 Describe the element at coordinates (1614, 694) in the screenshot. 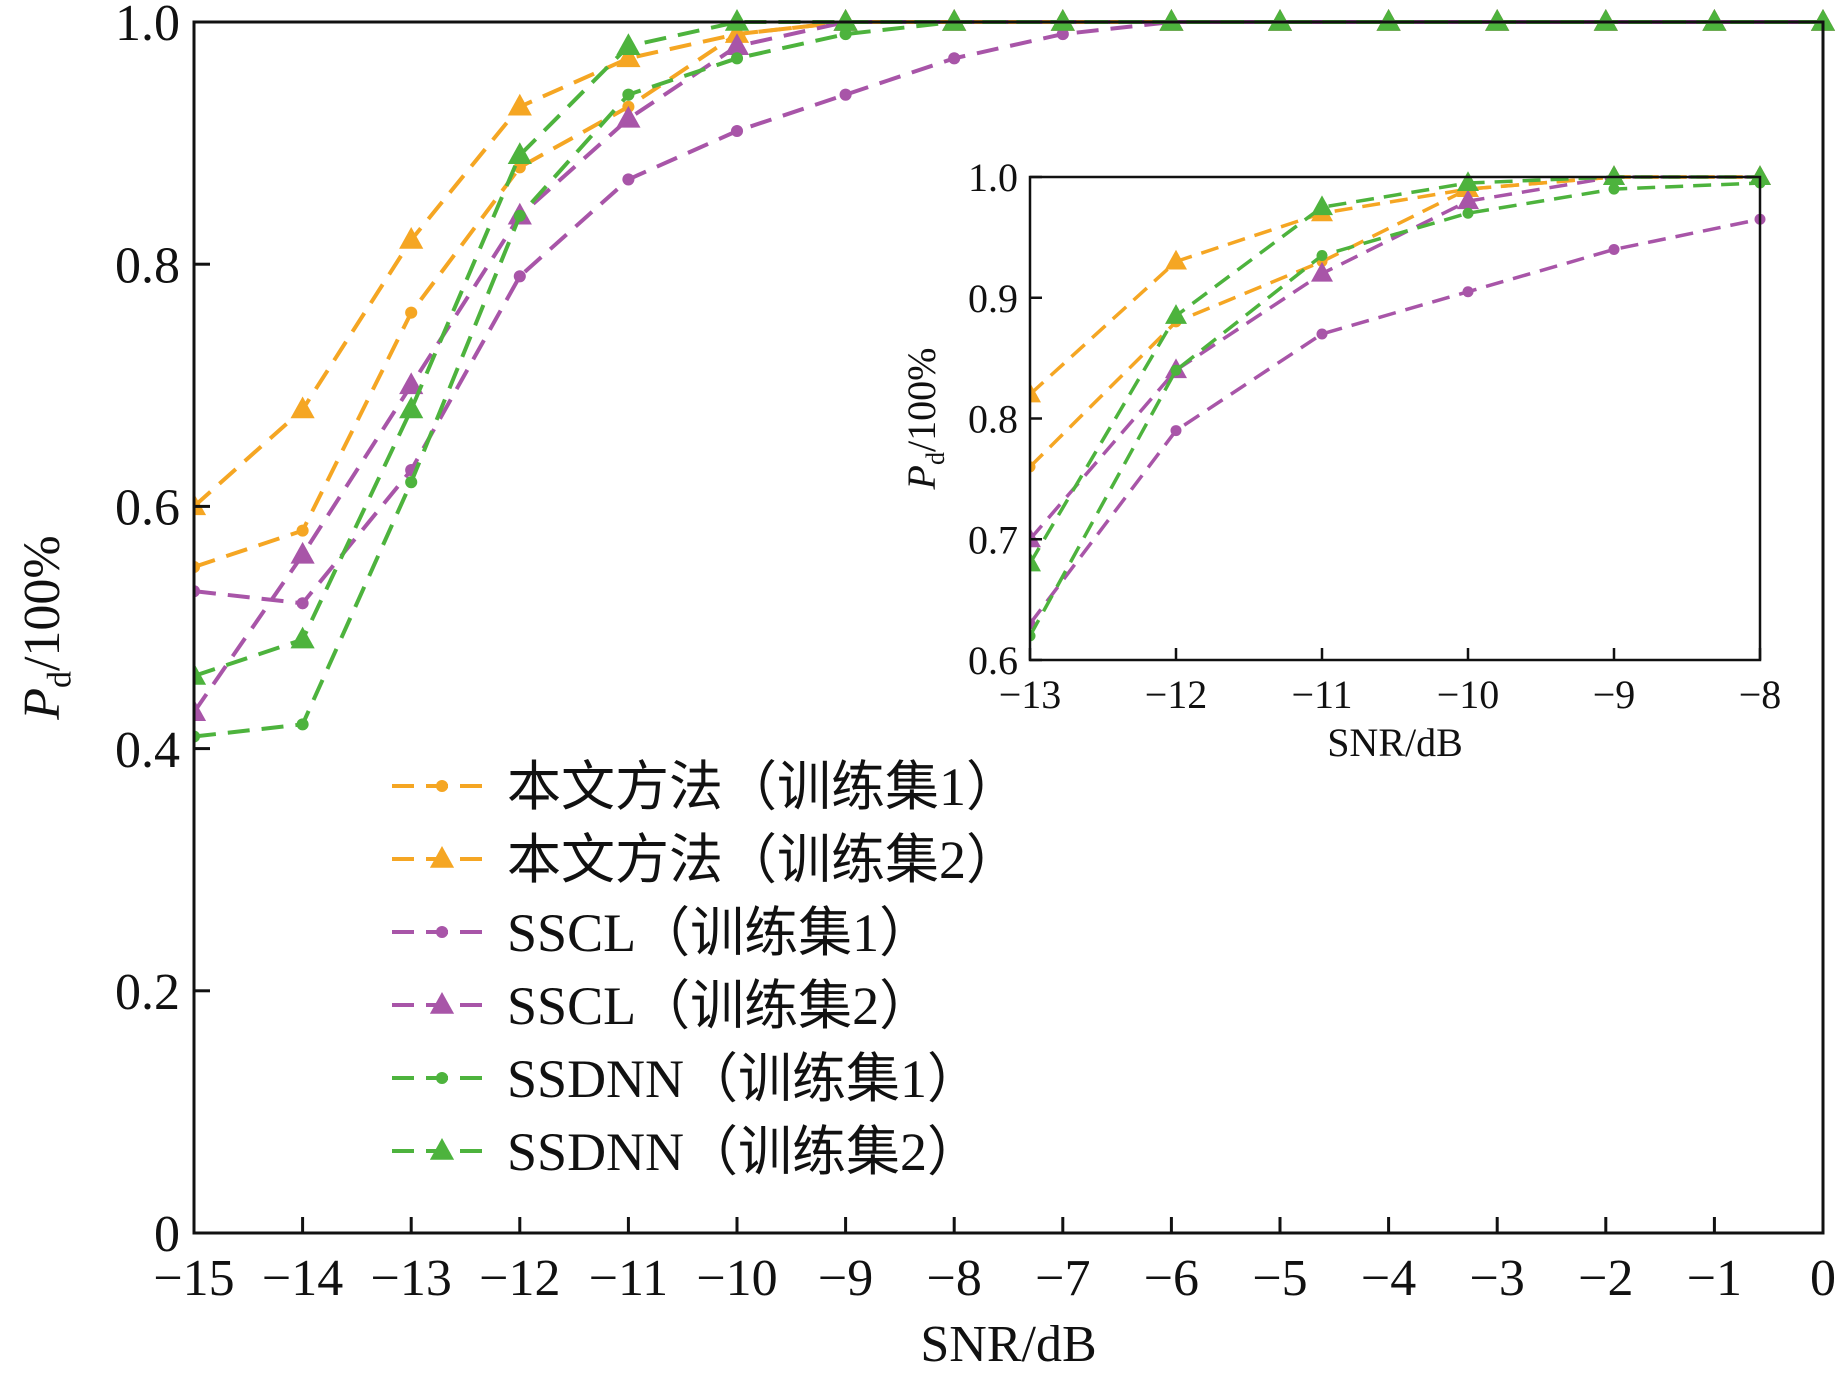

I see `inset-x-tick-label-5: −9` at that location.